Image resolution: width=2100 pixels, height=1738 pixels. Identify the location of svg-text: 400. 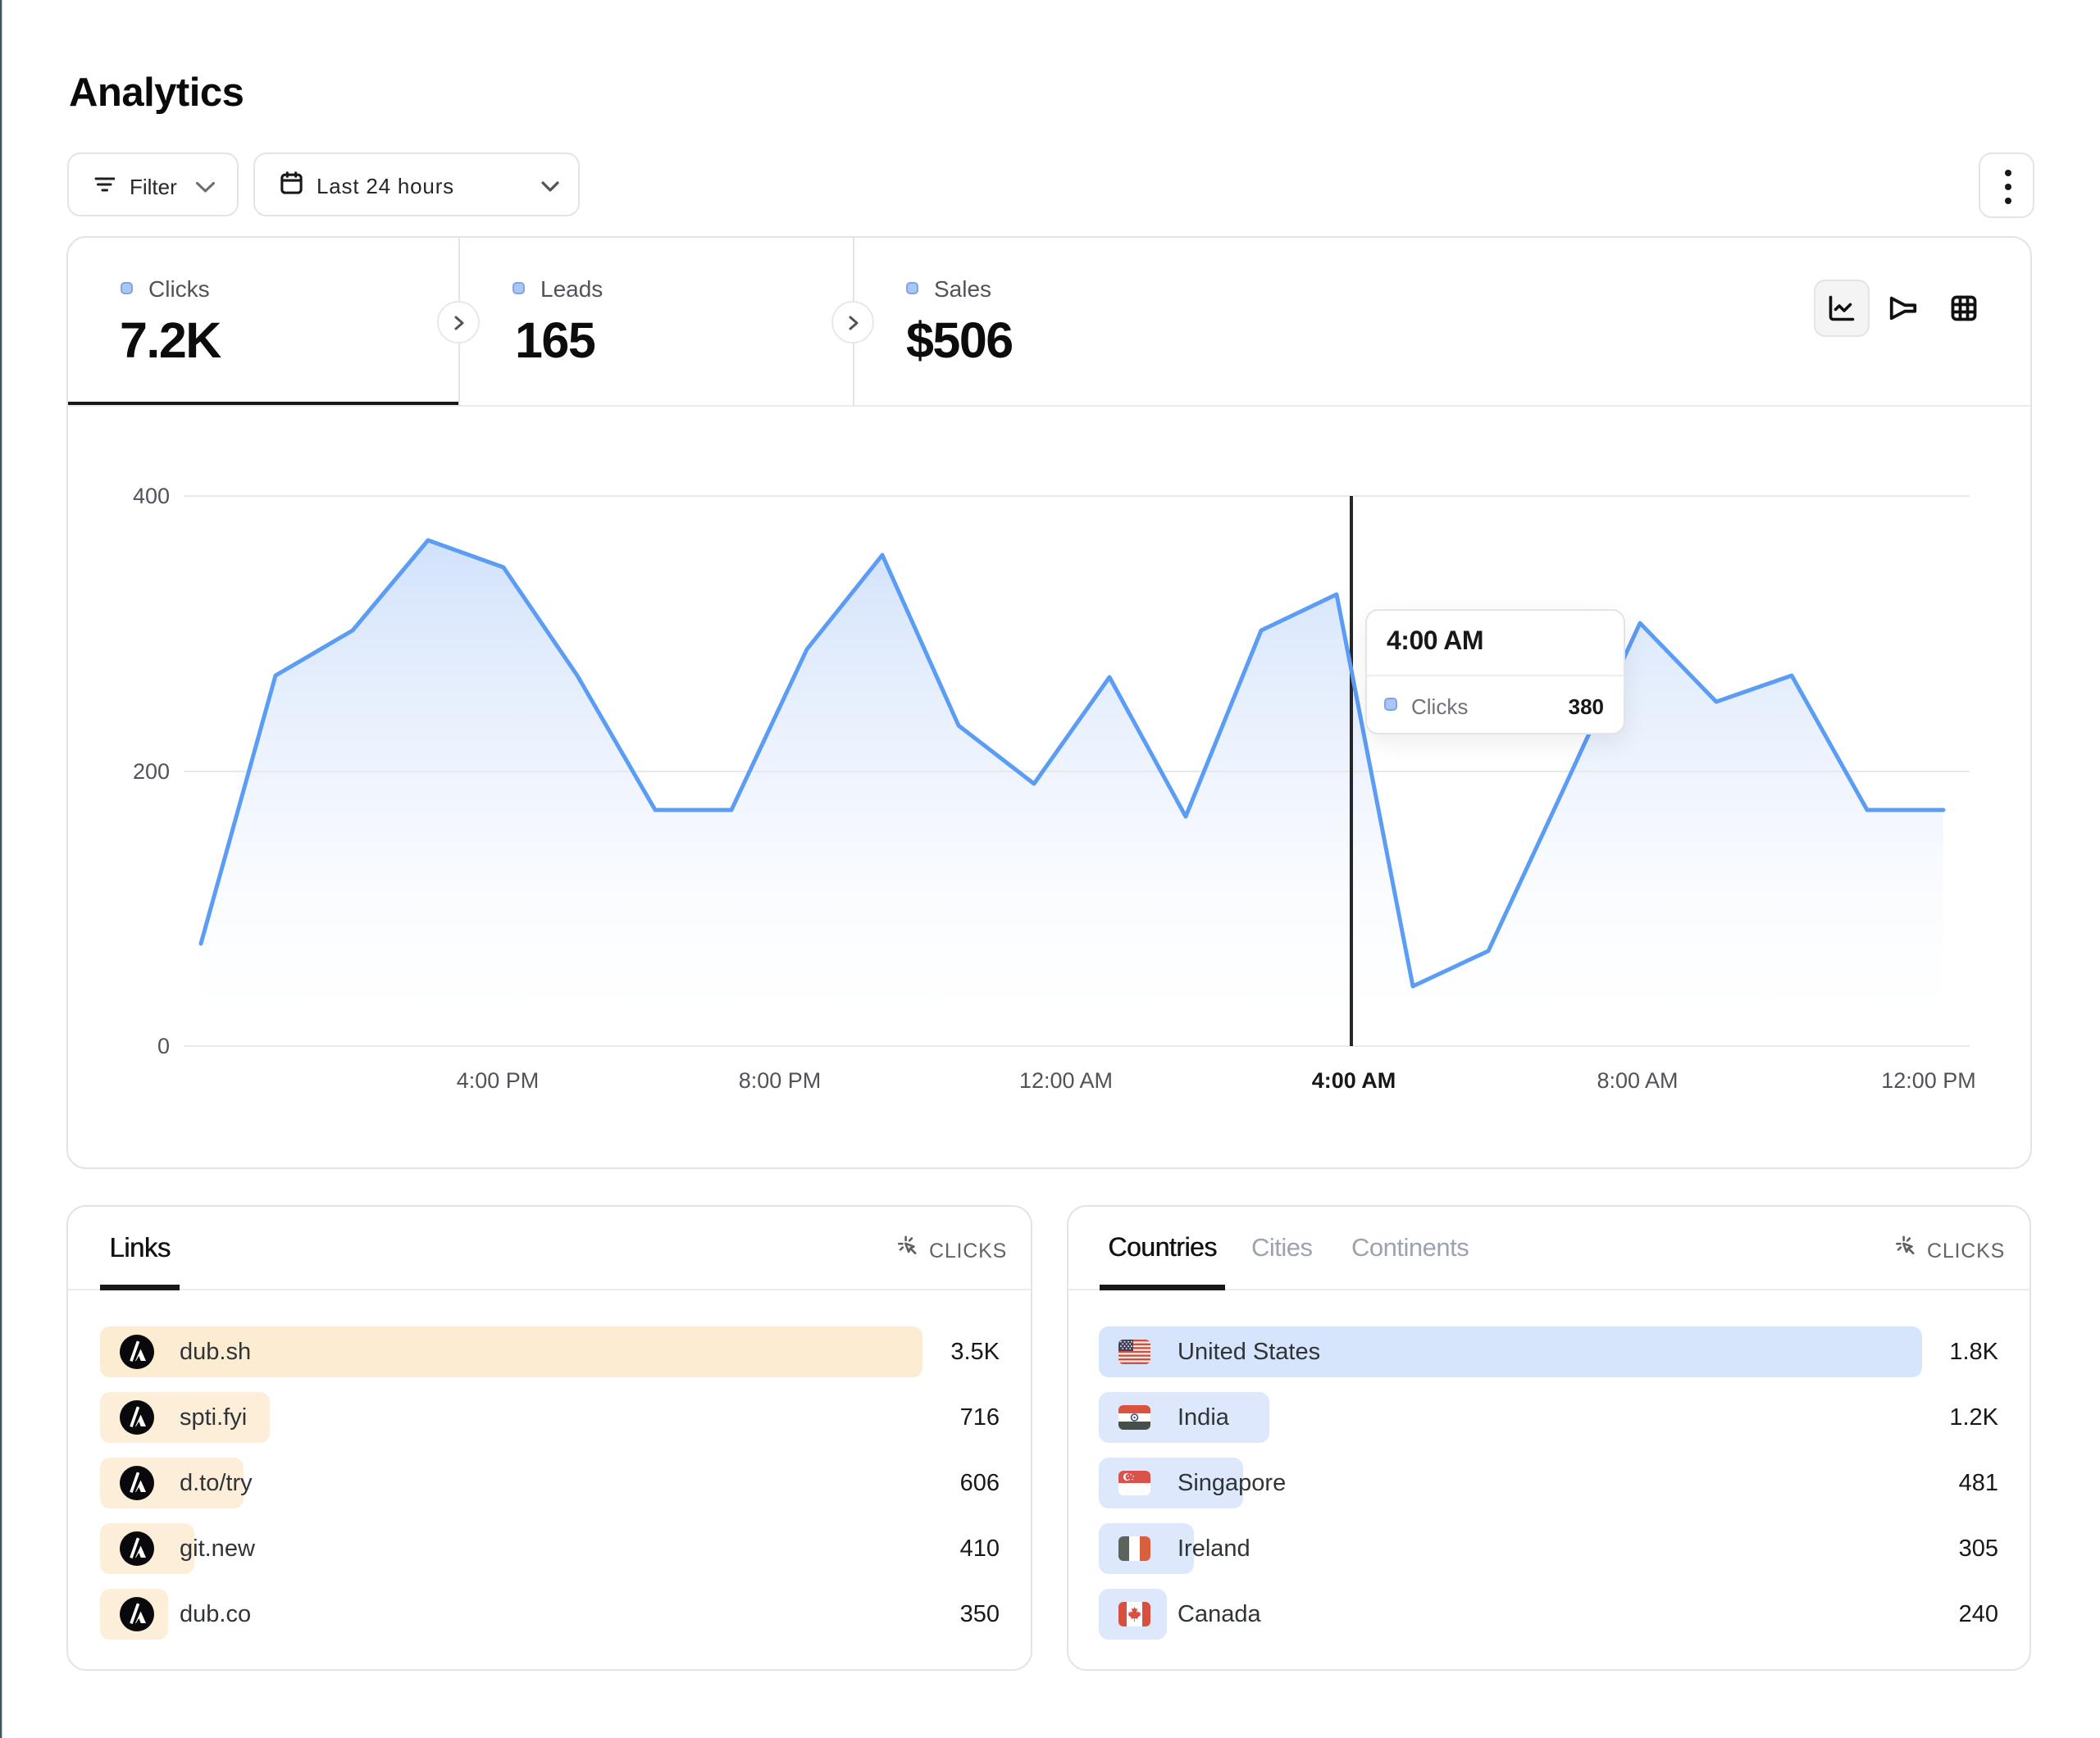
(151, 496).